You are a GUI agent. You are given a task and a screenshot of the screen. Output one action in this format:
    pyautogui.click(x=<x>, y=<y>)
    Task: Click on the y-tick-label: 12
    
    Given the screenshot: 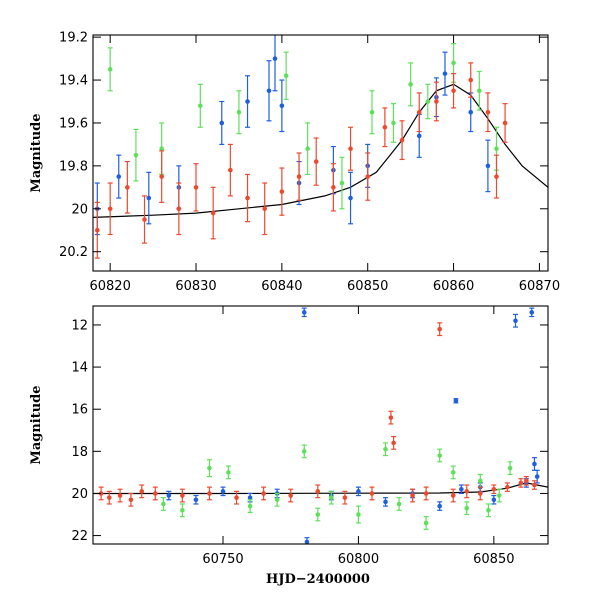 What is the action you would take?
    pyautogui.click(x=79, y=325)
    